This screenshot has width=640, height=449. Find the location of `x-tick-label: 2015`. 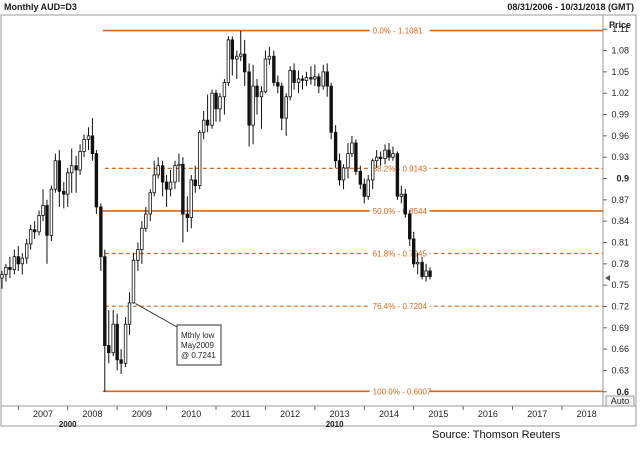

x-tick-label: 2015 is located at coordinates (438, 414).